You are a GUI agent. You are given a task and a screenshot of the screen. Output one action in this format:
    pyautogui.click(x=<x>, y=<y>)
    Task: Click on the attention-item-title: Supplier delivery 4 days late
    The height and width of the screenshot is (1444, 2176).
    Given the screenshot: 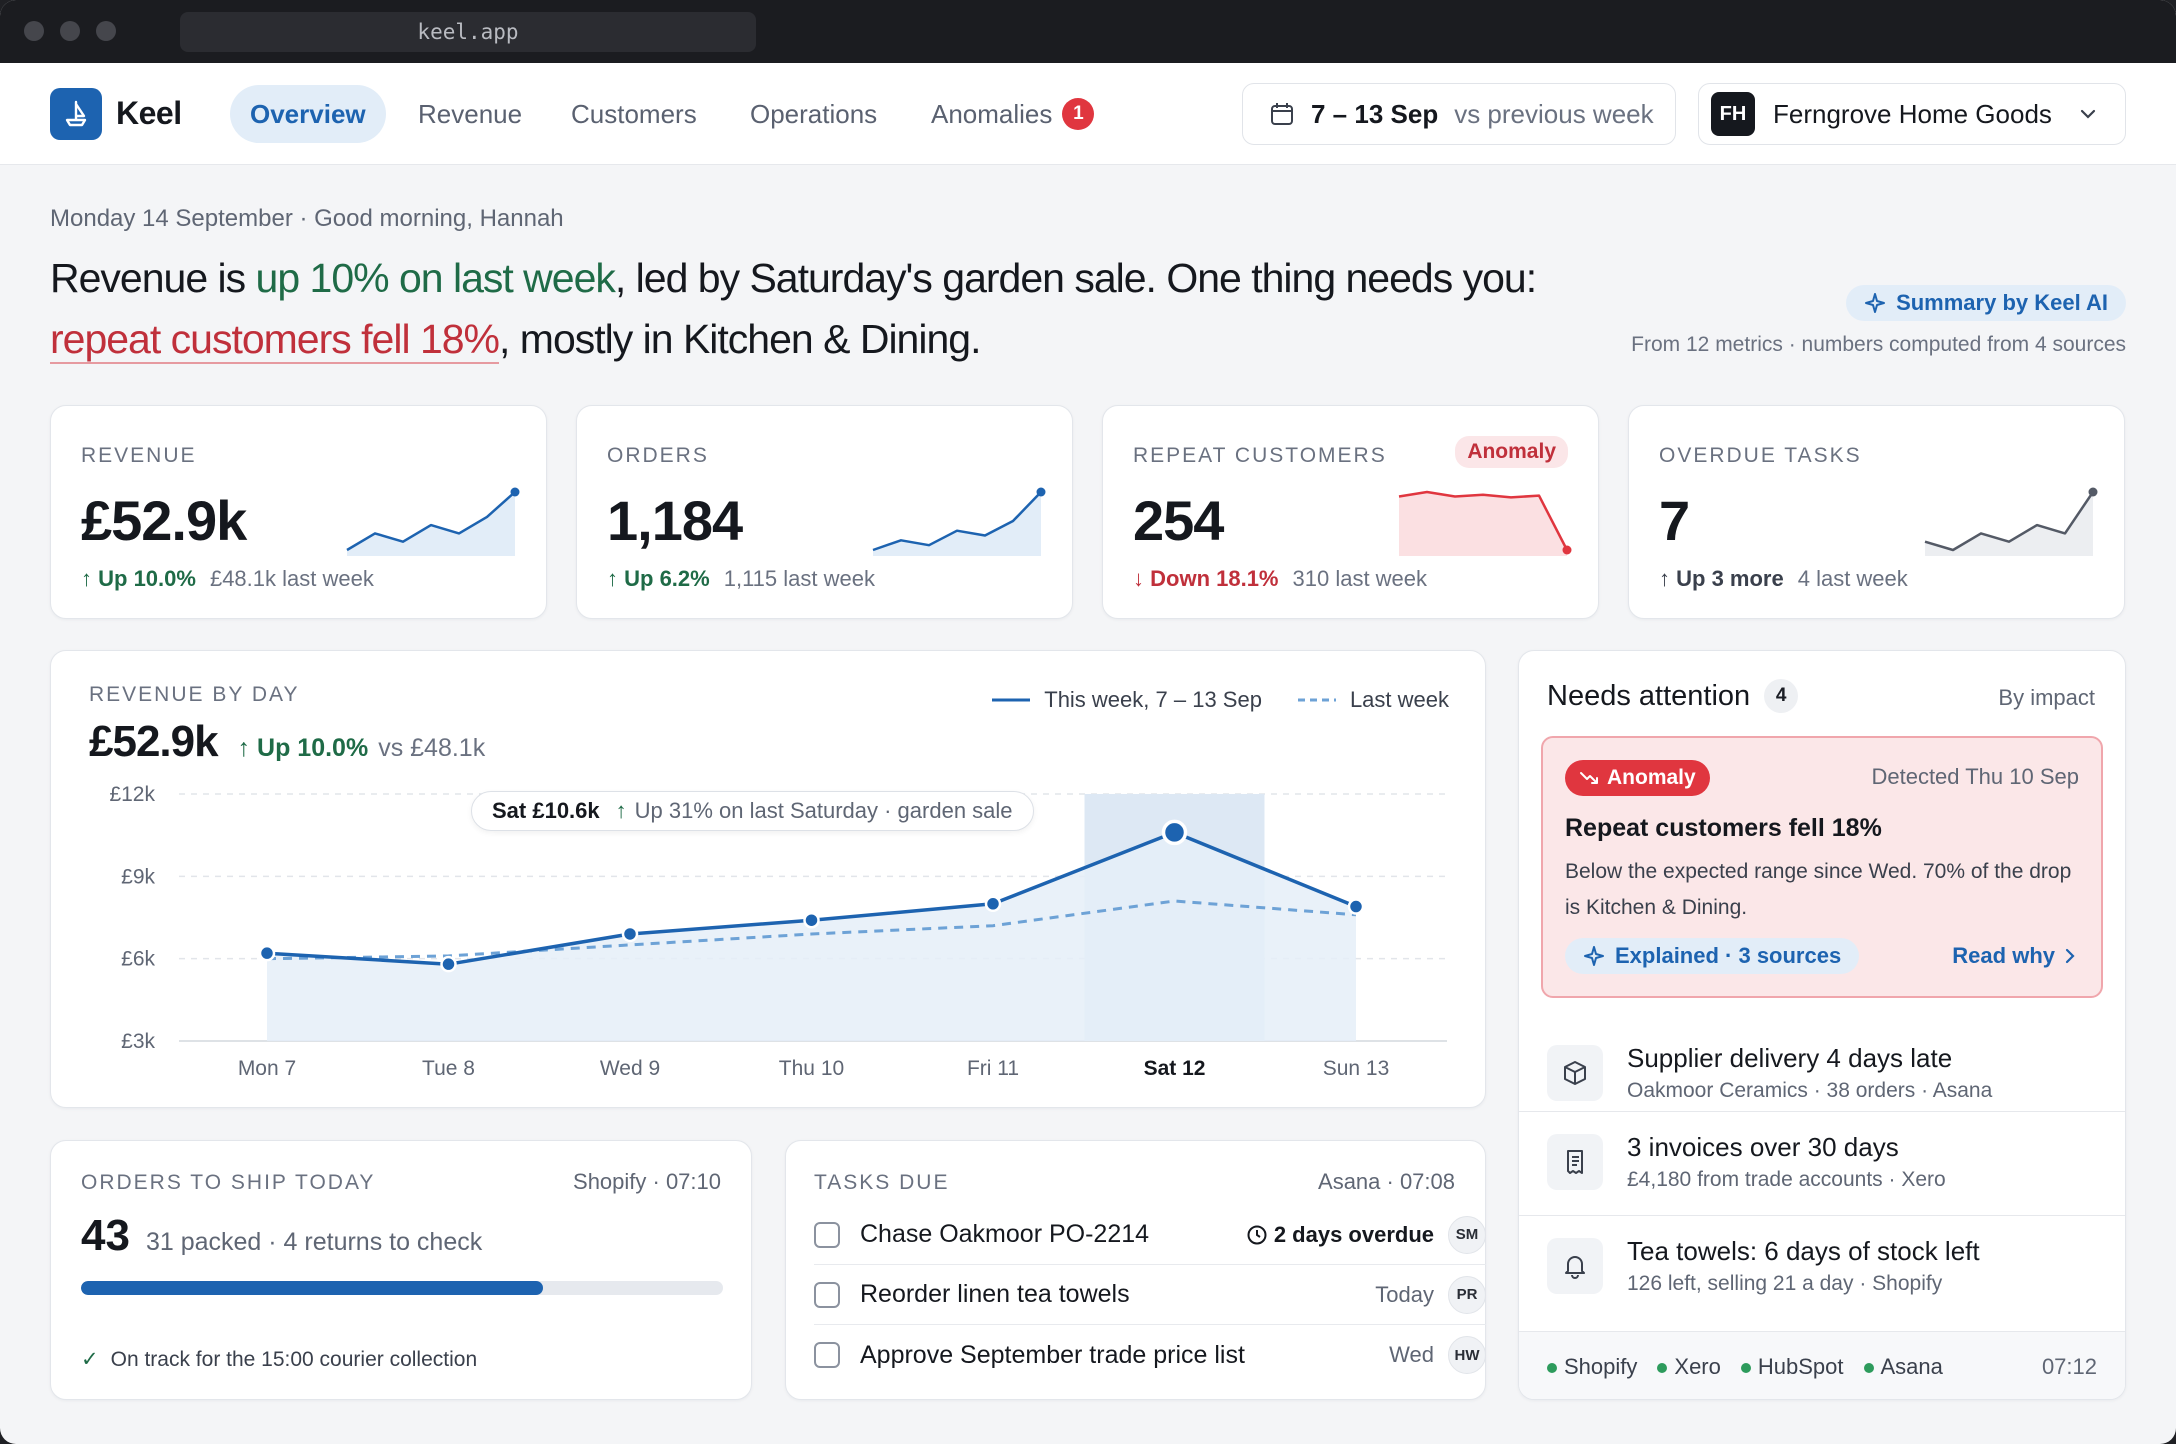 What is the action you would take?
    pyautogui.click(x=1790, y=1058)
    